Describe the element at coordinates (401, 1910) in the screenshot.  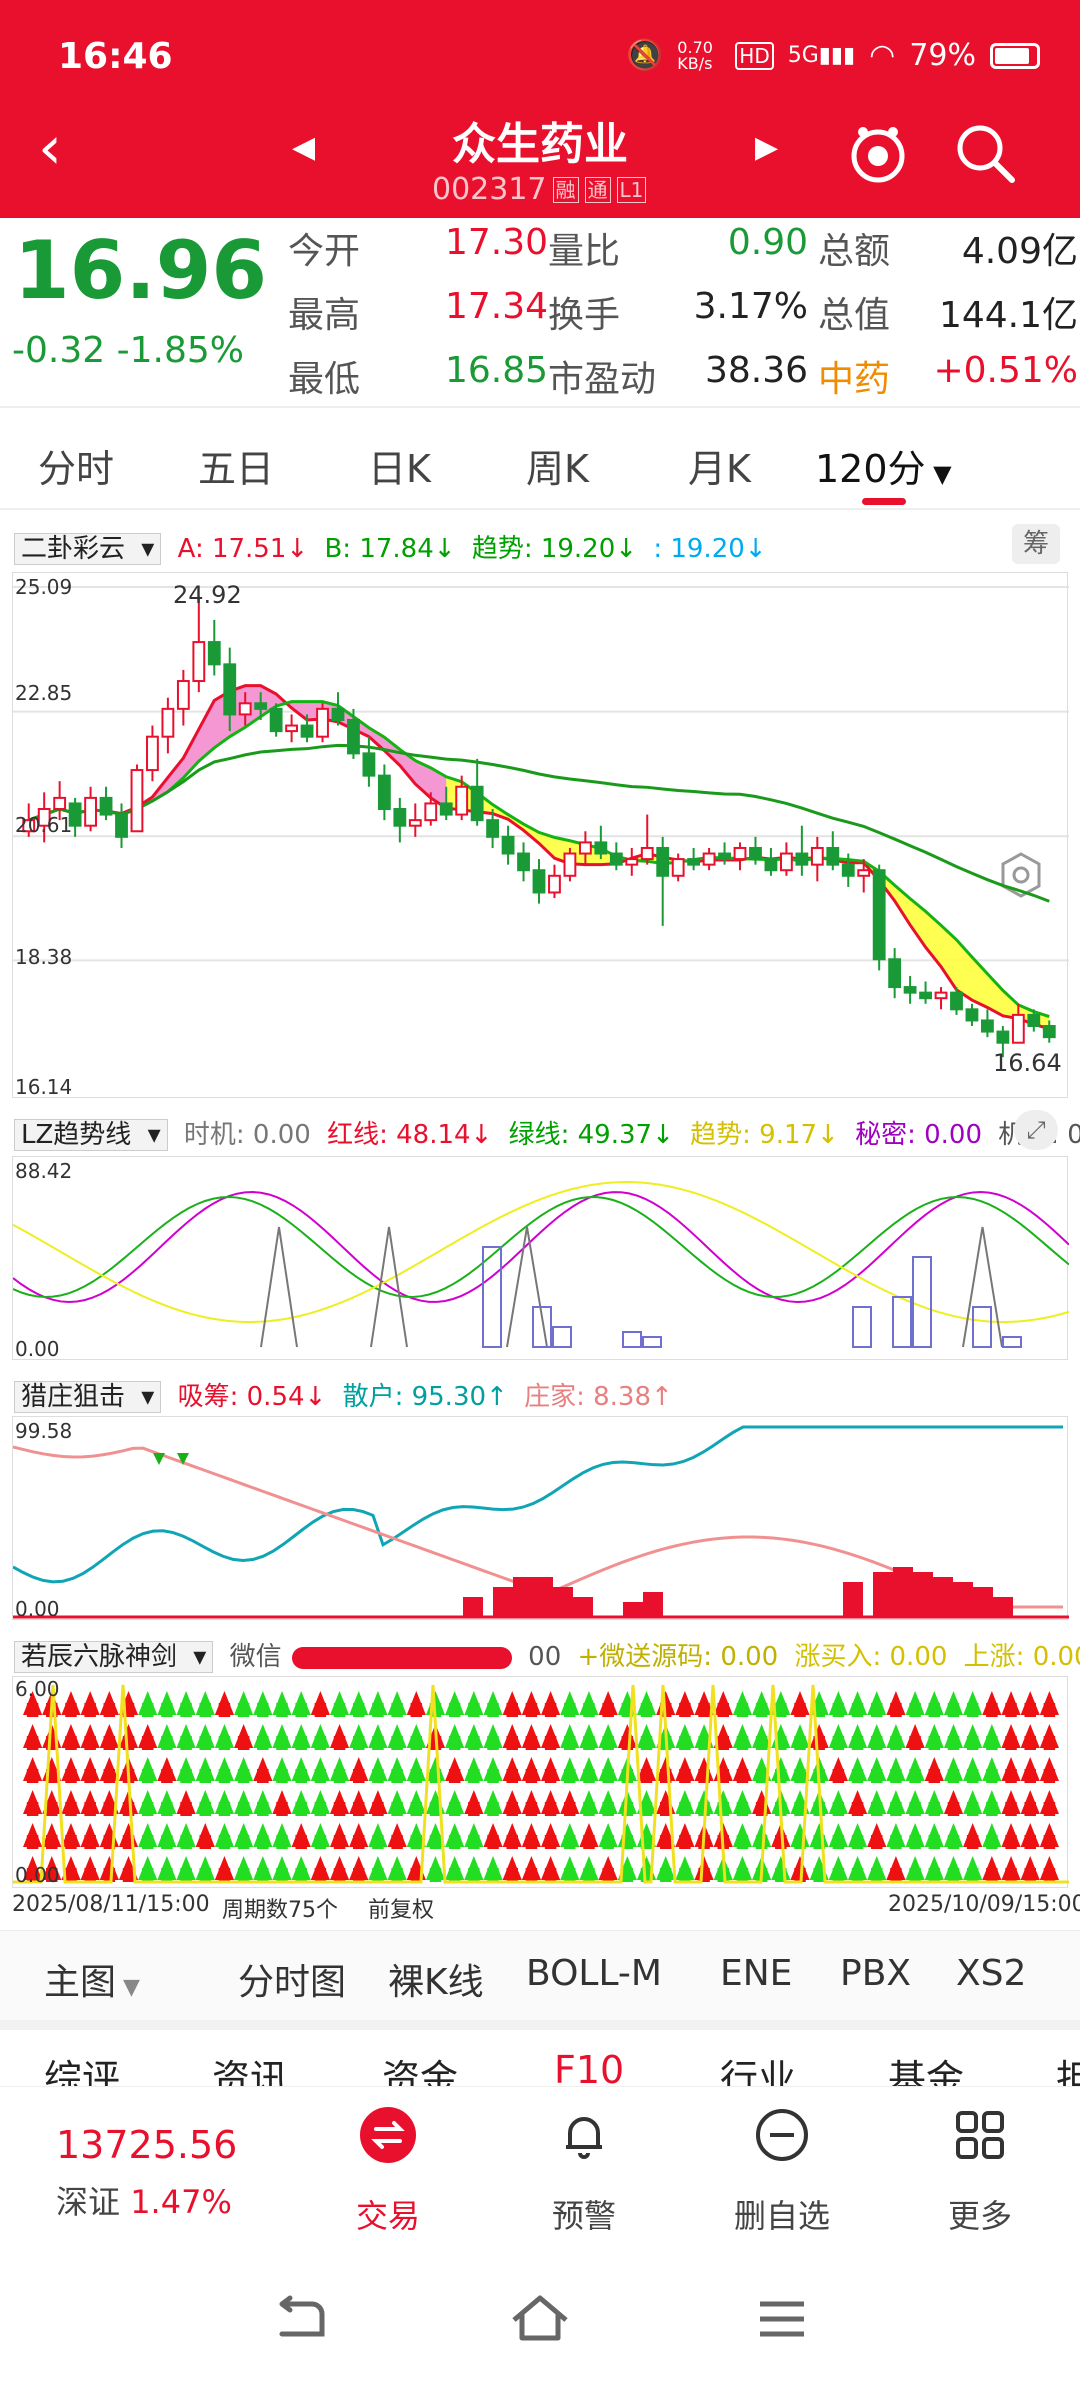
I see `adjust-mode: 前复权` at that location.